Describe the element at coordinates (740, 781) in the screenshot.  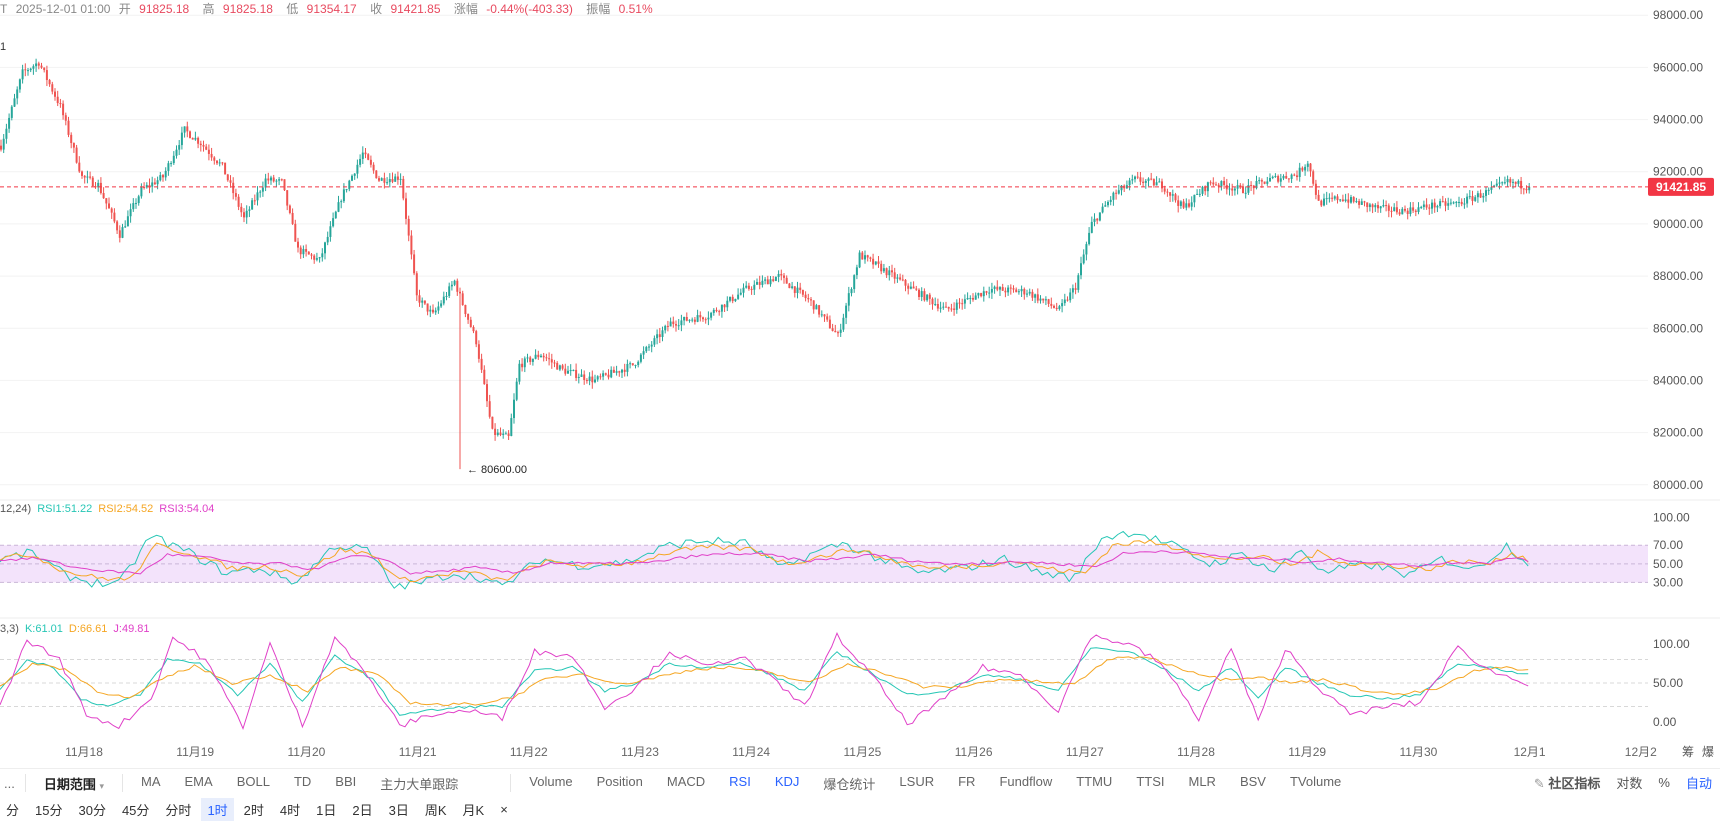
I see `indicator-rsi-button: RSI` at that location.